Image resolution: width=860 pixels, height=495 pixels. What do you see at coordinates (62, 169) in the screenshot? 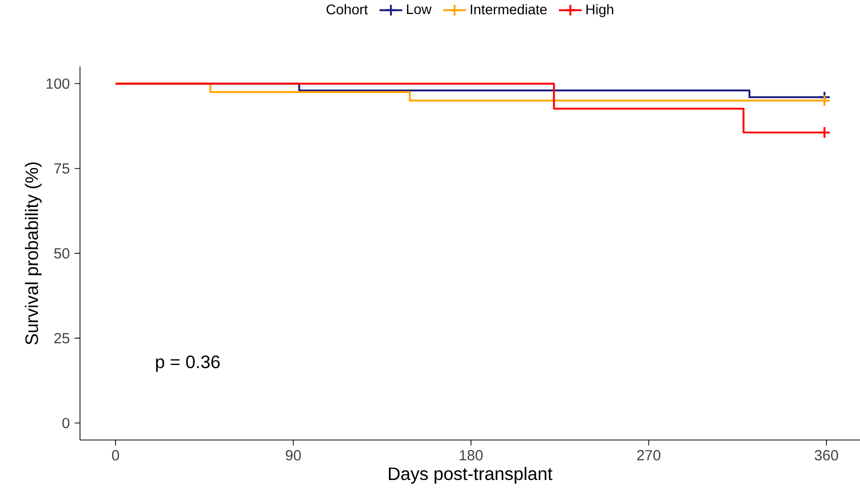
I see `y-tick-label: 75` at bounding box center [62, 169].